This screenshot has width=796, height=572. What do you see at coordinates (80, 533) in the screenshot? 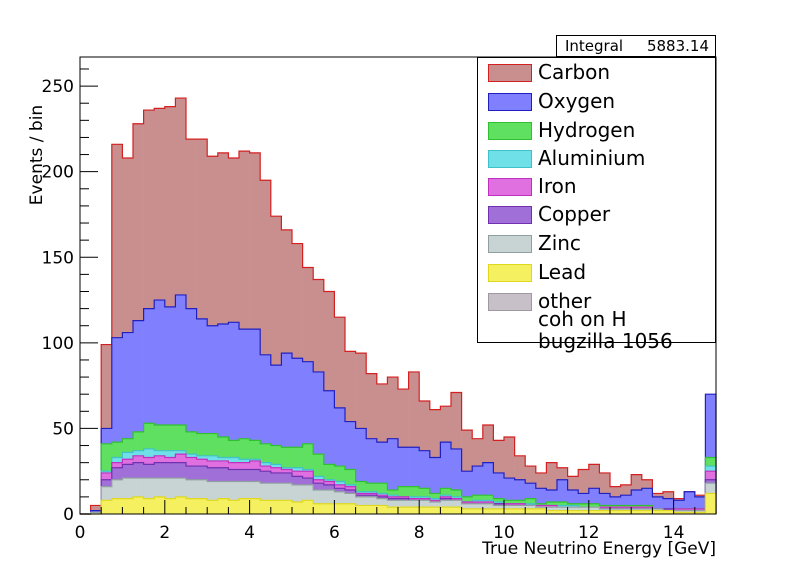
I see `x-tick-label: 0` at bounding box center [80, 533].